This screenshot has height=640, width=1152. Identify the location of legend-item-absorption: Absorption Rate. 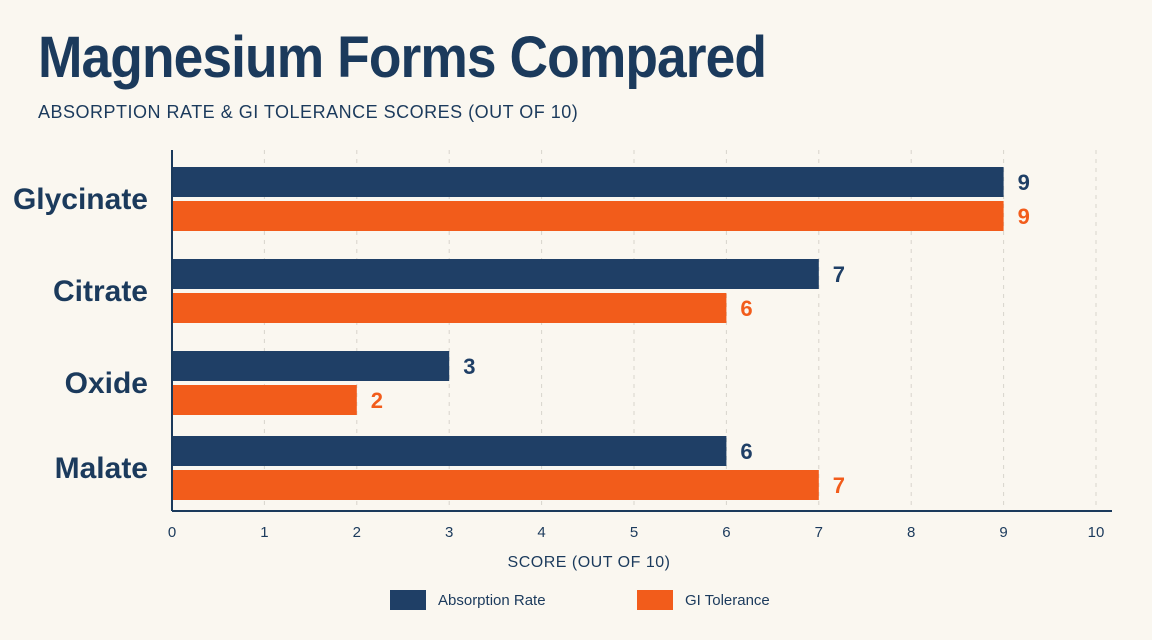
(468, 600).